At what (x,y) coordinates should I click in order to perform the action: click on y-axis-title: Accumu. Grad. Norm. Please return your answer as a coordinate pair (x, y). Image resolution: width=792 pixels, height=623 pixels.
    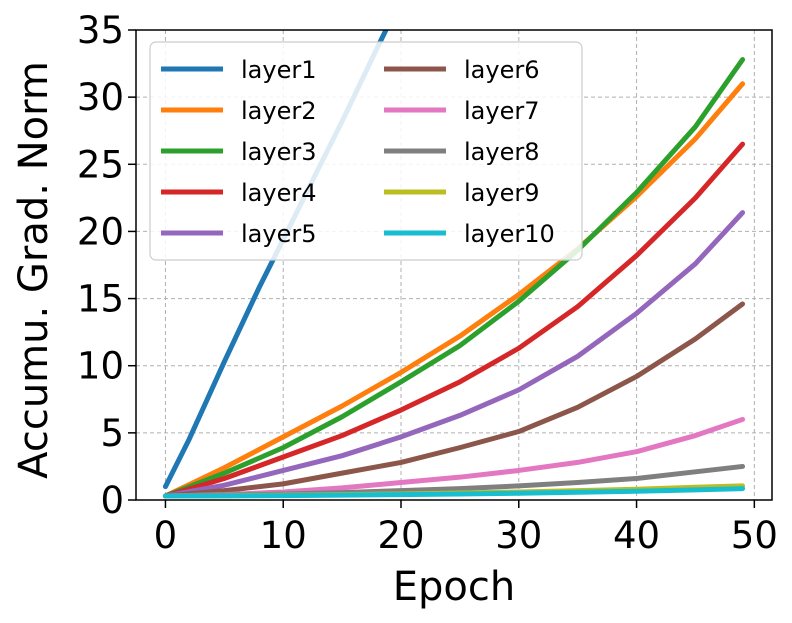
    Looking at the image, I should click on (34, 270).